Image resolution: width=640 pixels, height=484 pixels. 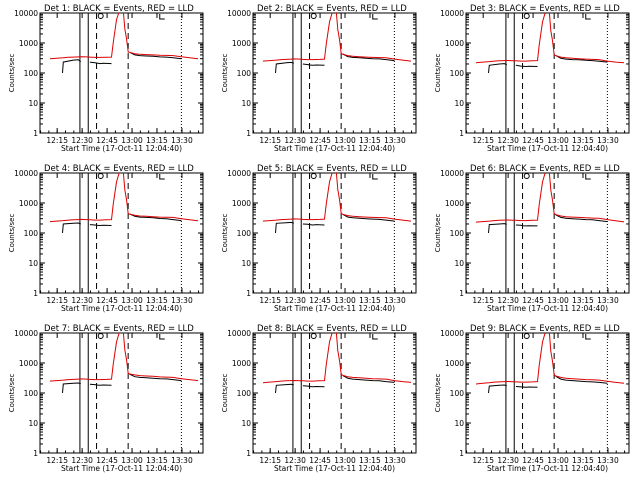 I want to click on panel-title: Det 7: BLACK = Events, RED = LLD, so click(x=119, y=329).